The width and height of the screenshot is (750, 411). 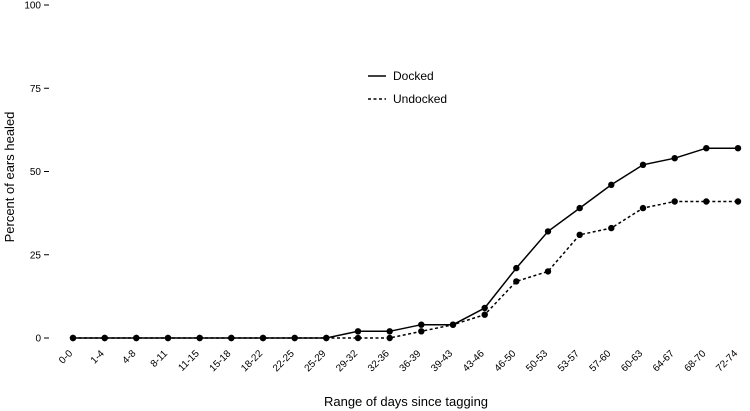 I want to click on docked-legend-label: Docked, so click(x=413, y=76).